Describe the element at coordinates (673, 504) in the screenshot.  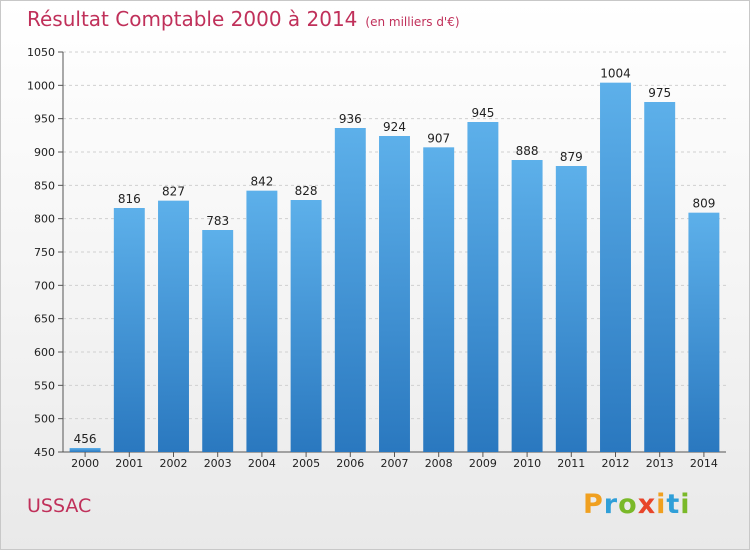
I see `logo-letter: t` at that location.